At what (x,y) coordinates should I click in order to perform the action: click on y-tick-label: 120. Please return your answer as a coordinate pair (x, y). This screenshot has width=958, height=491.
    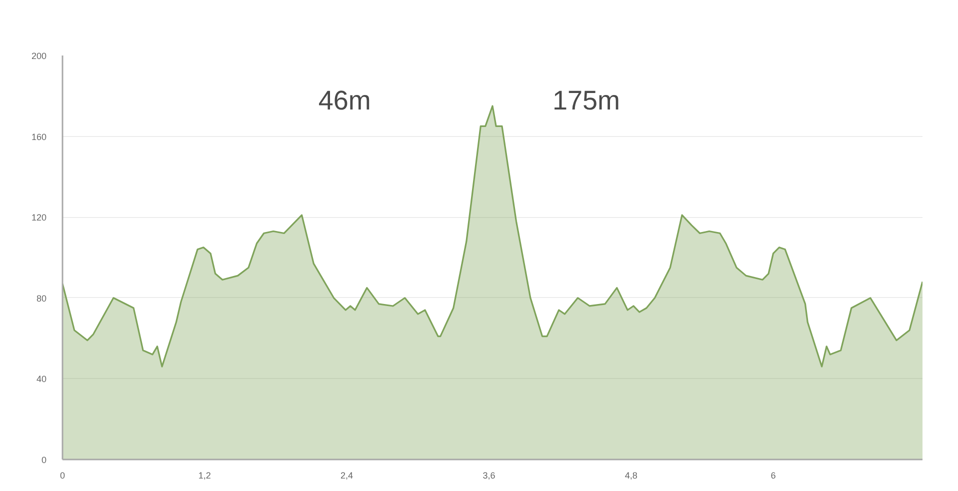
    Looking at the image, I should click on (39, 217).